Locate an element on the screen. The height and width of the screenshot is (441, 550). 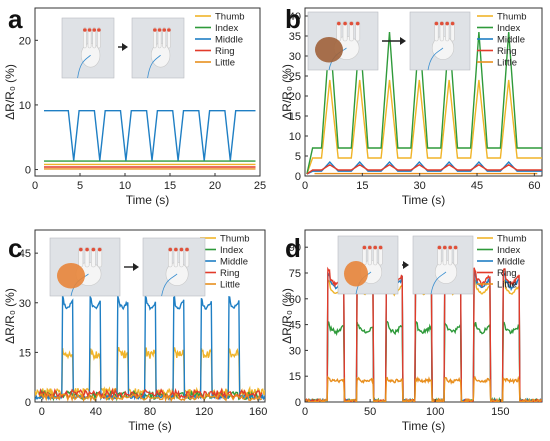
y-tick-label: 5 is located at coordinates (298, 157).